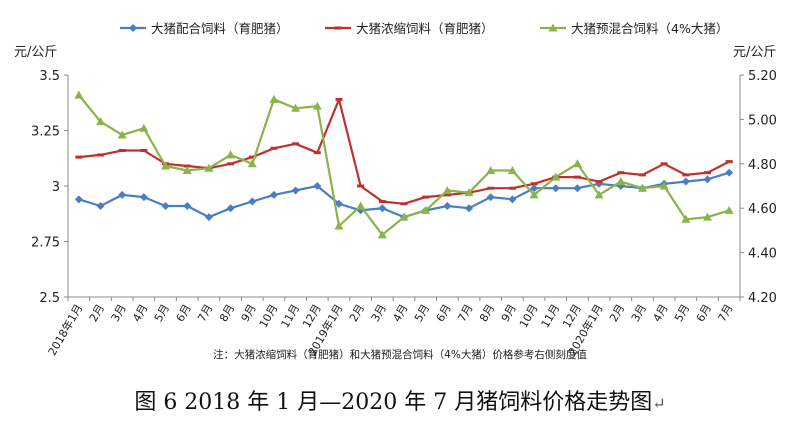  I want to click on legend-label-3: 大猪预混合饲料（4%大猪）, so click(649, 28).